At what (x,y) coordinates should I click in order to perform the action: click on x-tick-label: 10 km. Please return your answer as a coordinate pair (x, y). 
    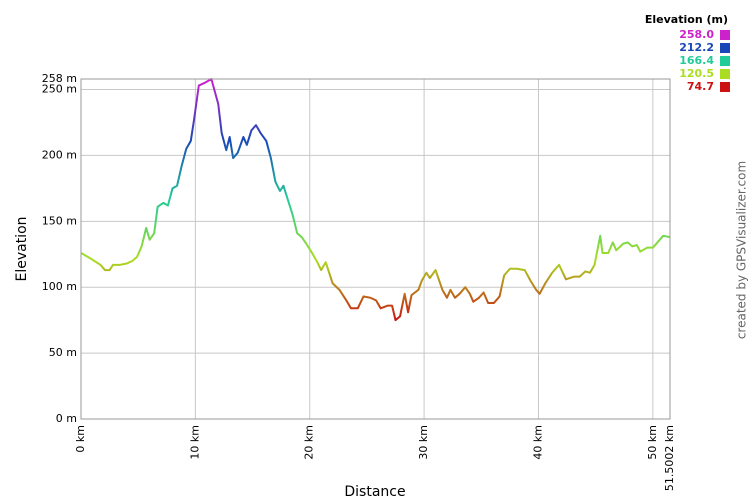
    Looking at the image, I should click on (194, 442).